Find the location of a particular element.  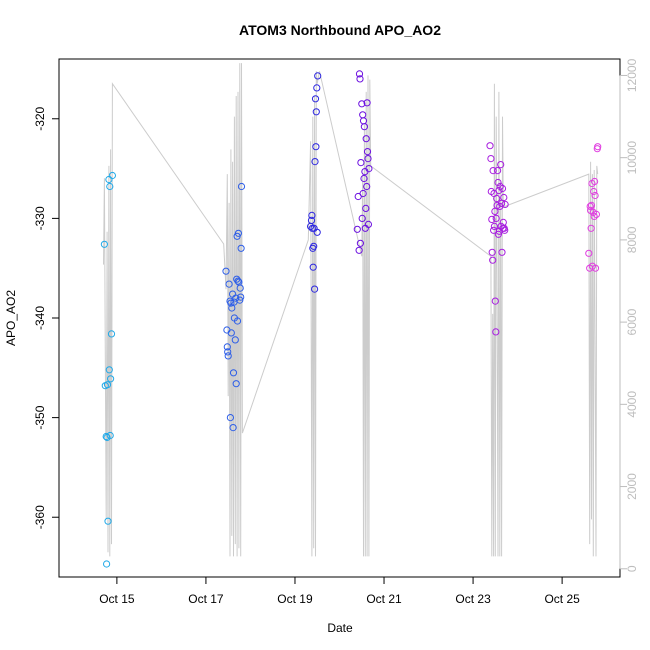

y-tick-label-4: -320 is located at coordinates (40, 118).